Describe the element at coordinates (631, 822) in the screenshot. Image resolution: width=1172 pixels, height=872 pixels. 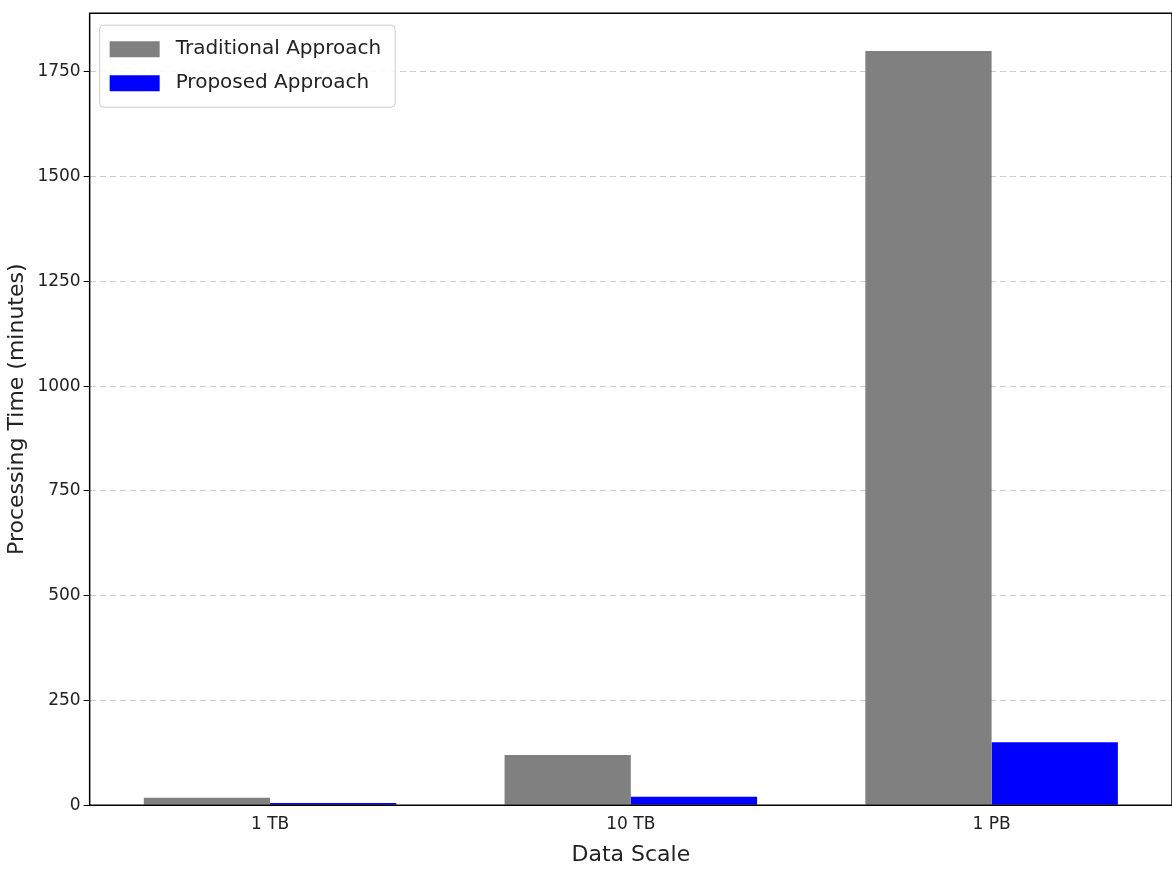
I see `x-tick-label: 10 TB` at that location.